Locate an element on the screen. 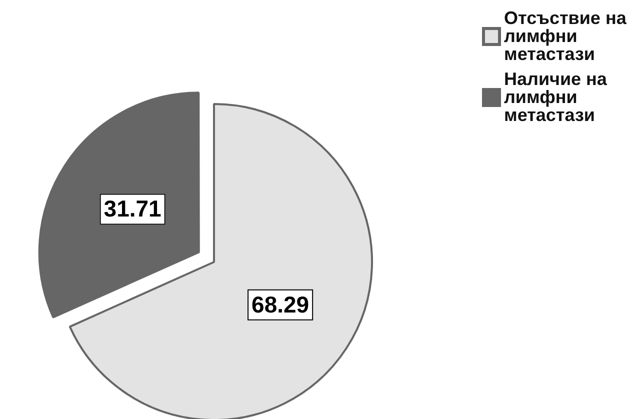 This screenshot has height=419, width=641. data-label: 68.29 is located at coordinates (281, 304).